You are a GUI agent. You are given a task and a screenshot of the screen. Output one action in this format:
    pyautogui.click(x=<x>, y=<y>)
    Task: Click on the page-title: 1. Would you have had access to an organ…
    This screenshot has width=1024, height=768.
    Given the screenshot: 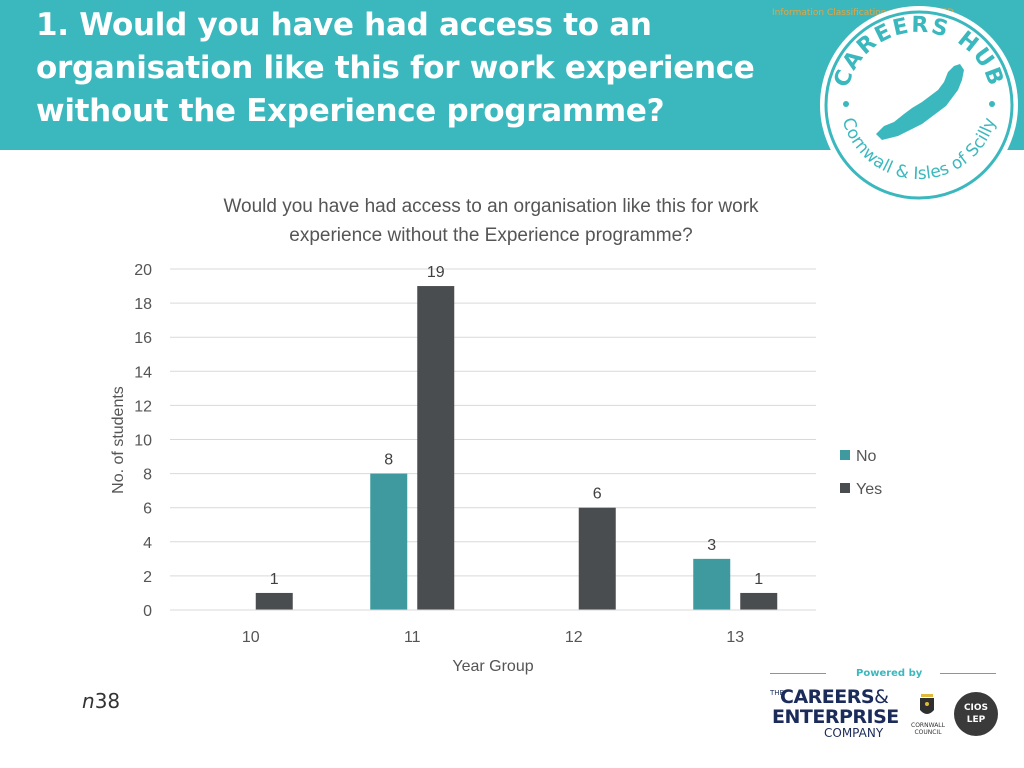 What is the action you would take?
    pyautogui.click(x=395, y=68)
    